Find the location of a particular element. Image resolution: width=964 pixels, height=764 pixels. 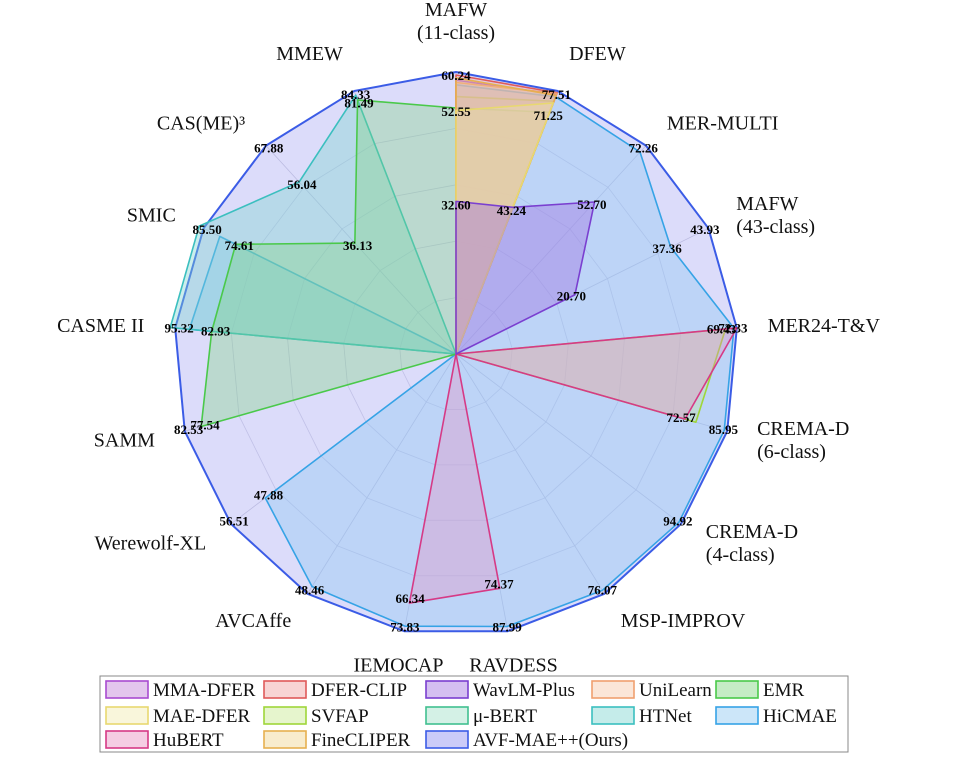

axis-label: MAFW (11-class) is located at coordinates (456, 22).